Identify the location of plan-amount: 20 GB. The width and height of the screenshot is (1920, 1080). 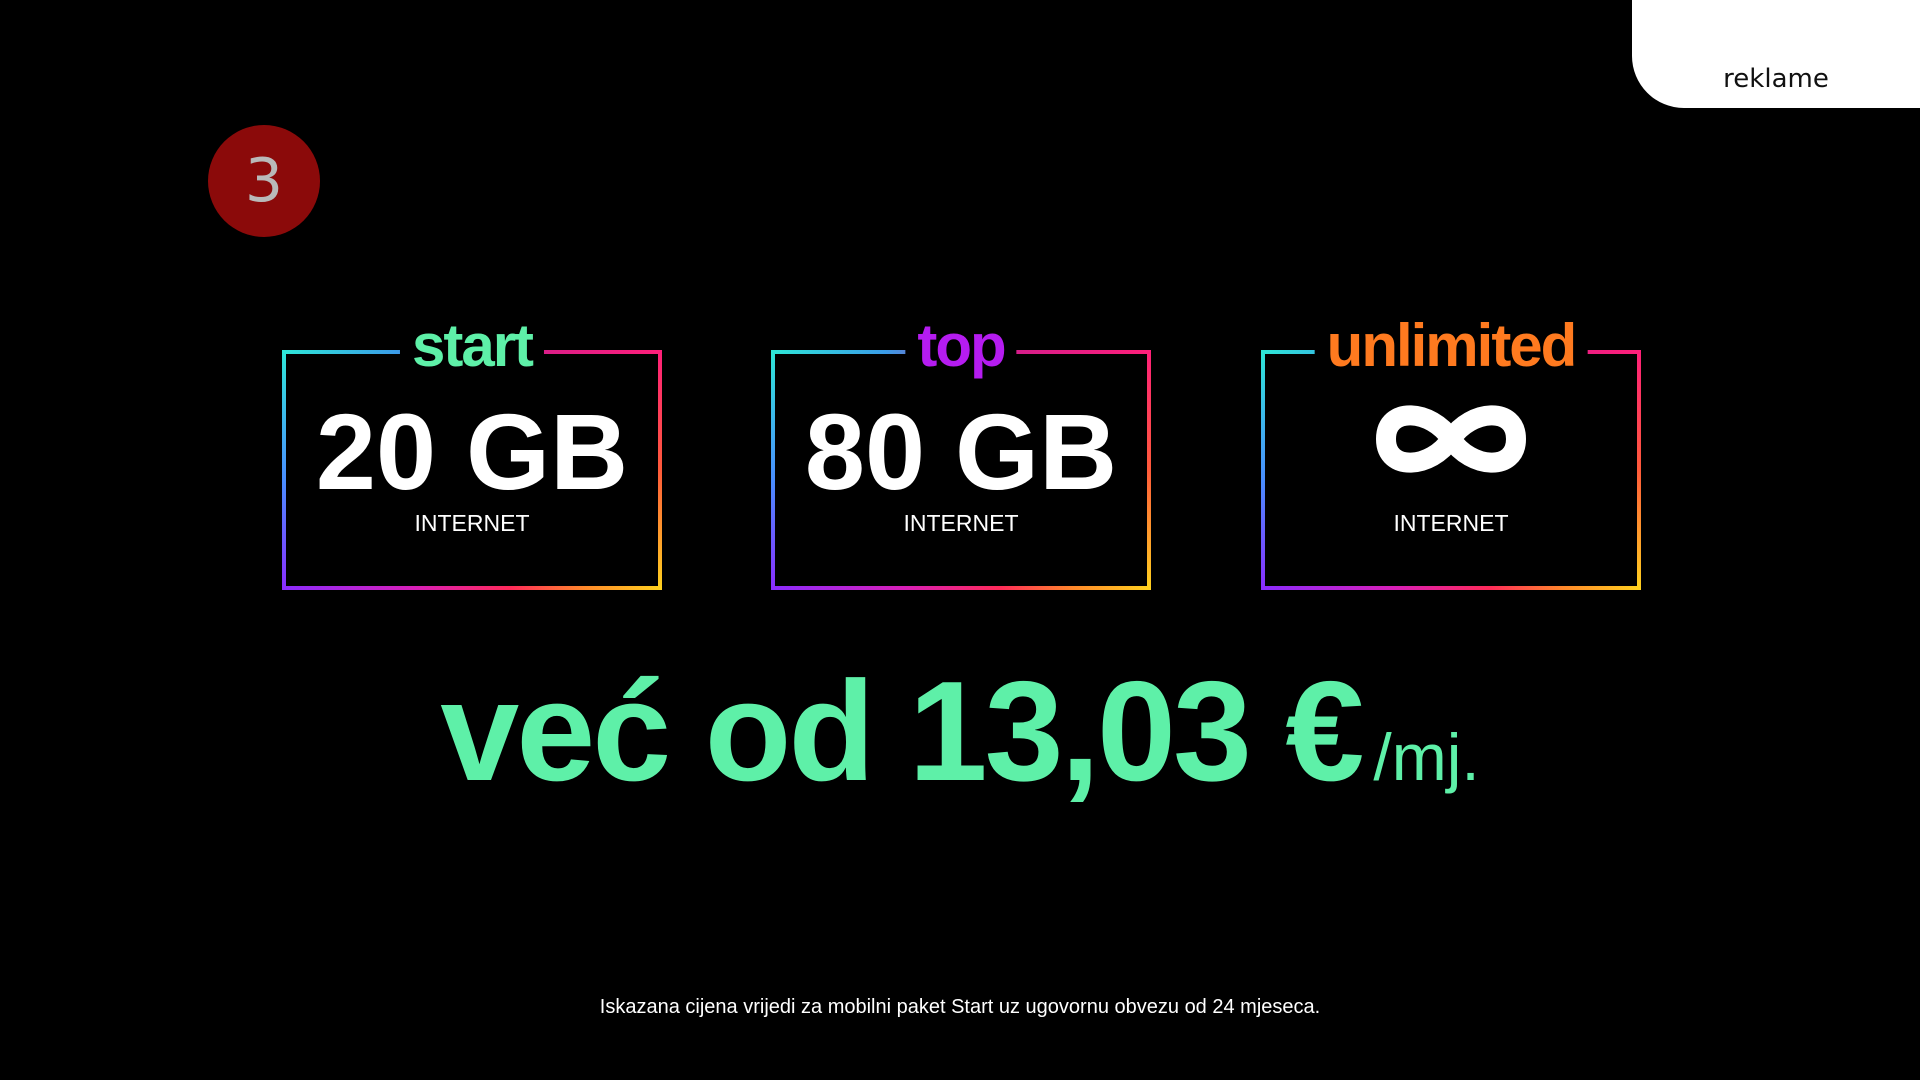
(472, 451).